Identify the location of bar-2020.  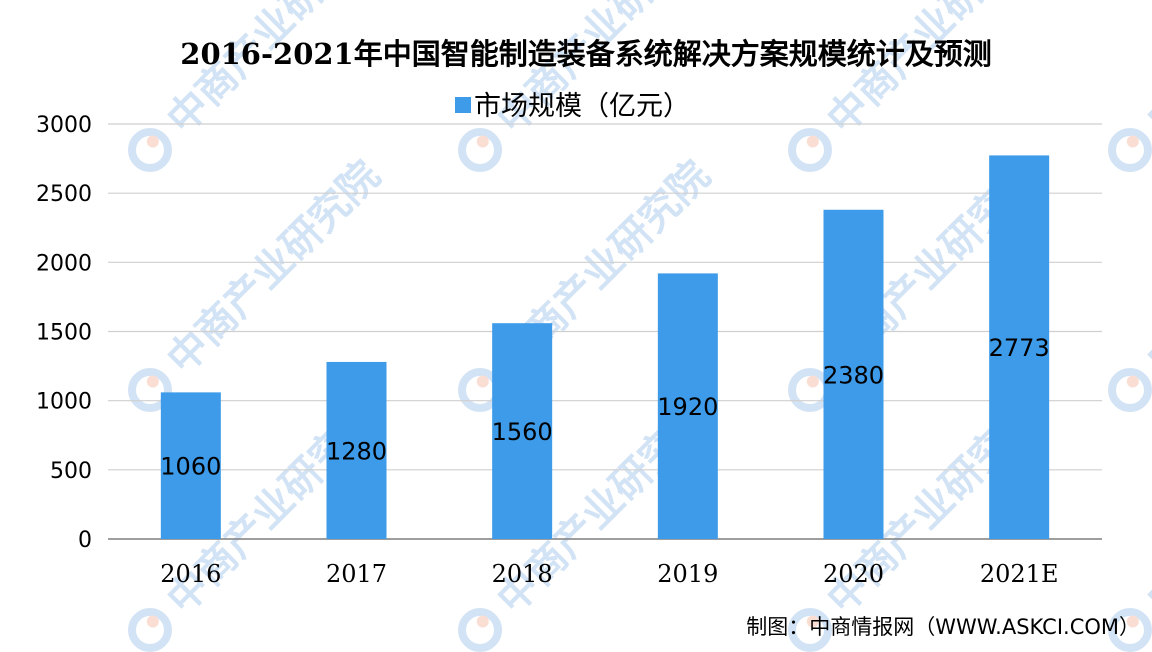
(853, 374).